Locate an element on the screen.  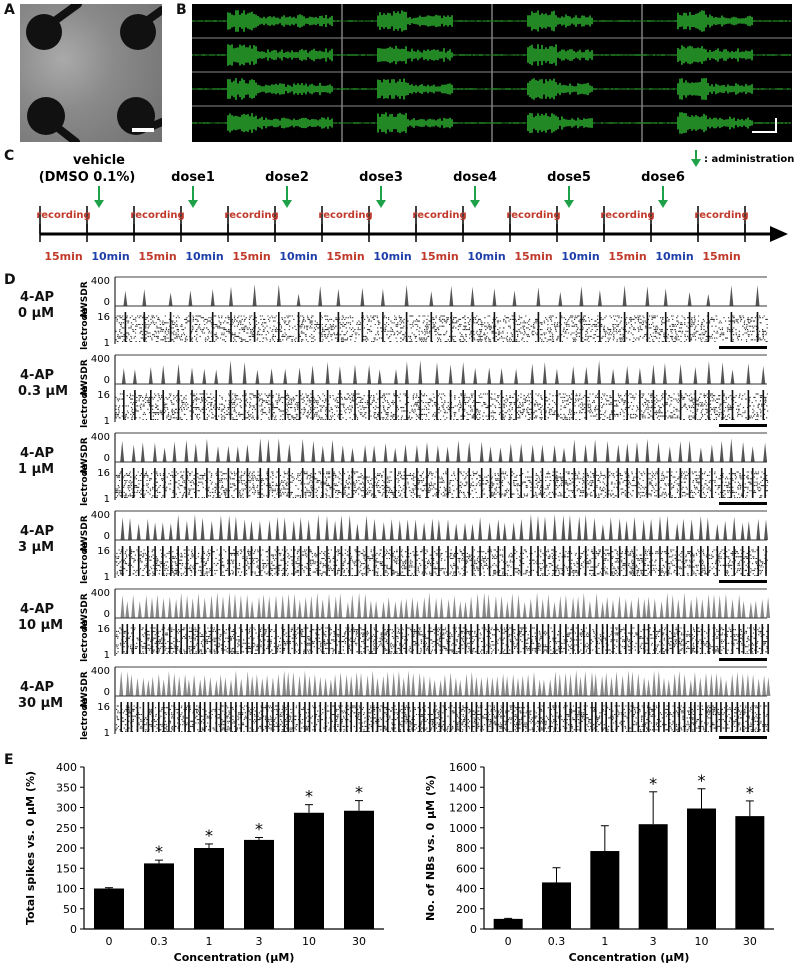
condition-concentration: 3 μM is located at coordinates (36, 547).